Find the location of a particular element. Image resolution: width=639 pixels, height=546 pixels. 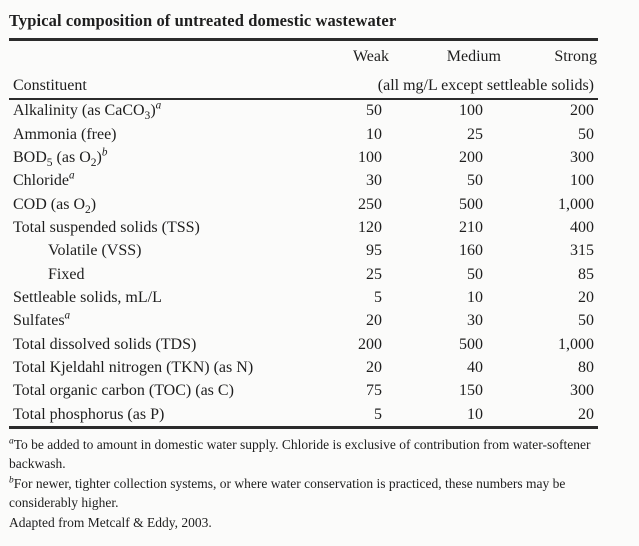

constituent-cell: Total dissolved solids (TDS) is located at coordinates (105, 344).